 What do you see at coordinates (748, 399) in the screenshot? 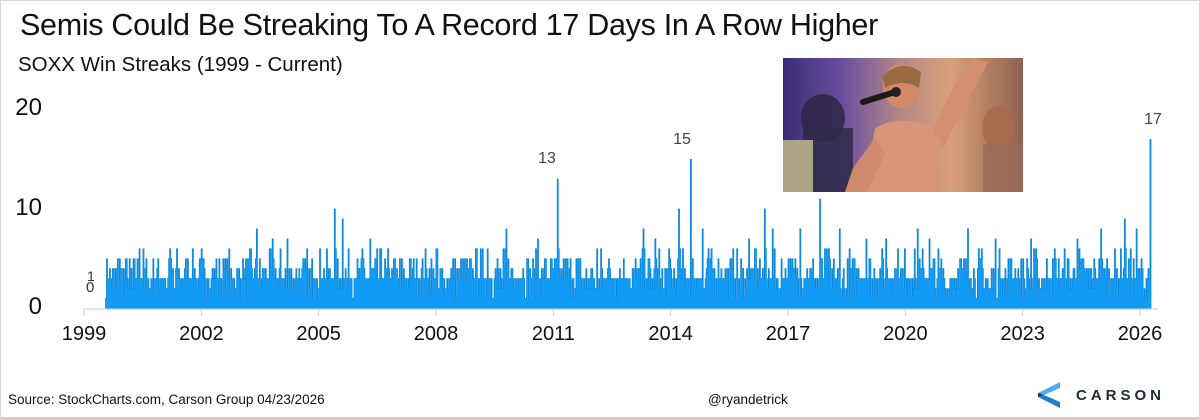
I see `author-handle: @ryandetrick` at bounding box center [748, 399].